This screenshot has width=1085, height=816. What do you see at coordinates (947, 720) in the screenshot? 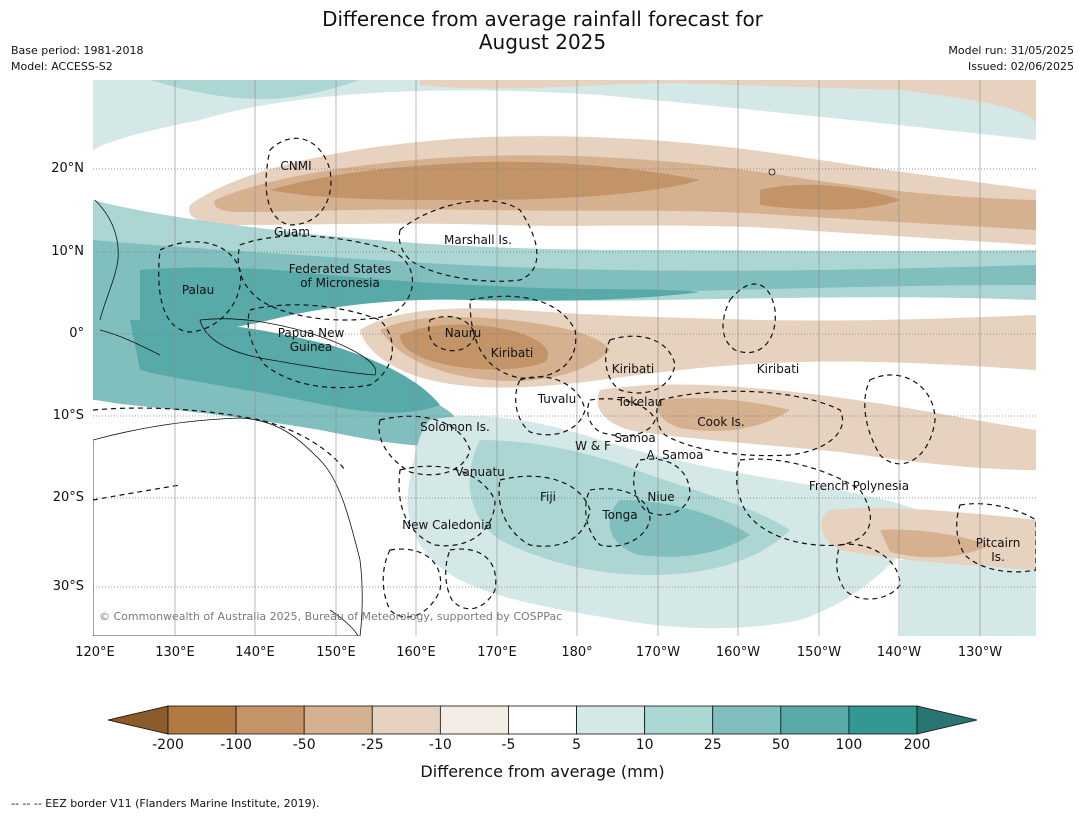
I see `colorbar-extend-high` at bounding box center [947, 720].